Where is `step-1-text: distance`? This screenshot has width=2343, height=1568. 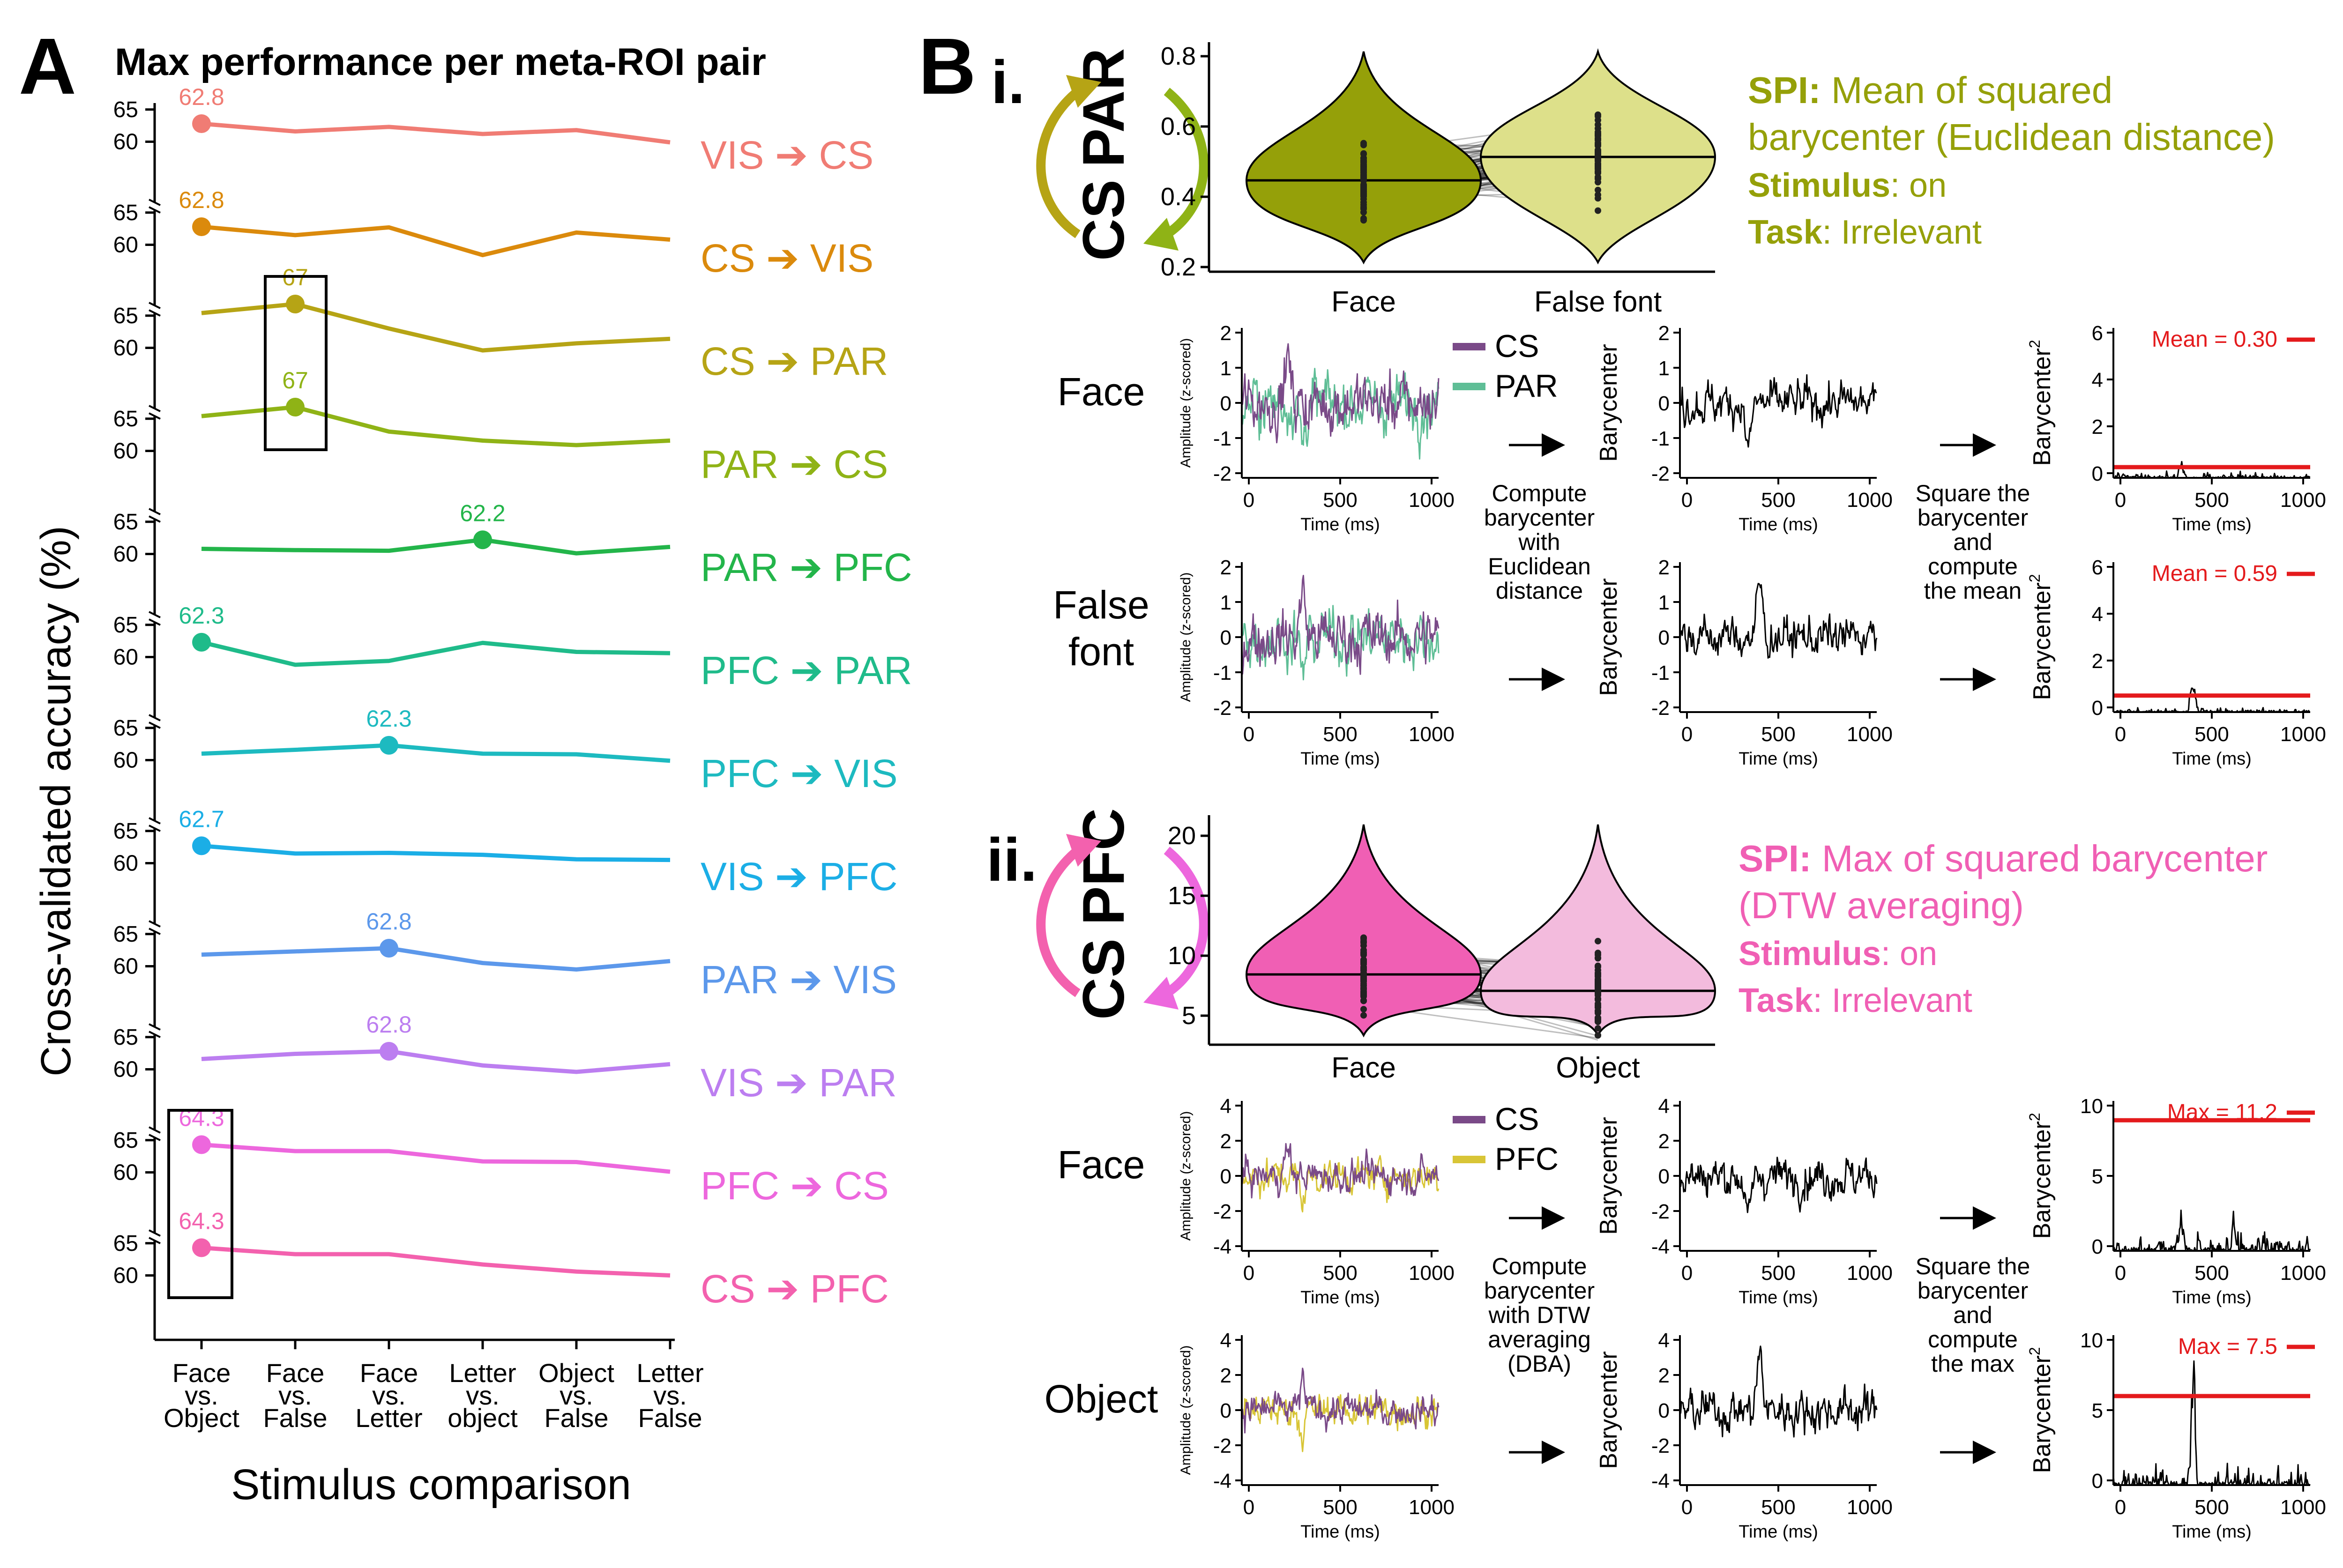 step-1-text: distance is located at coordinates (1539, 591).